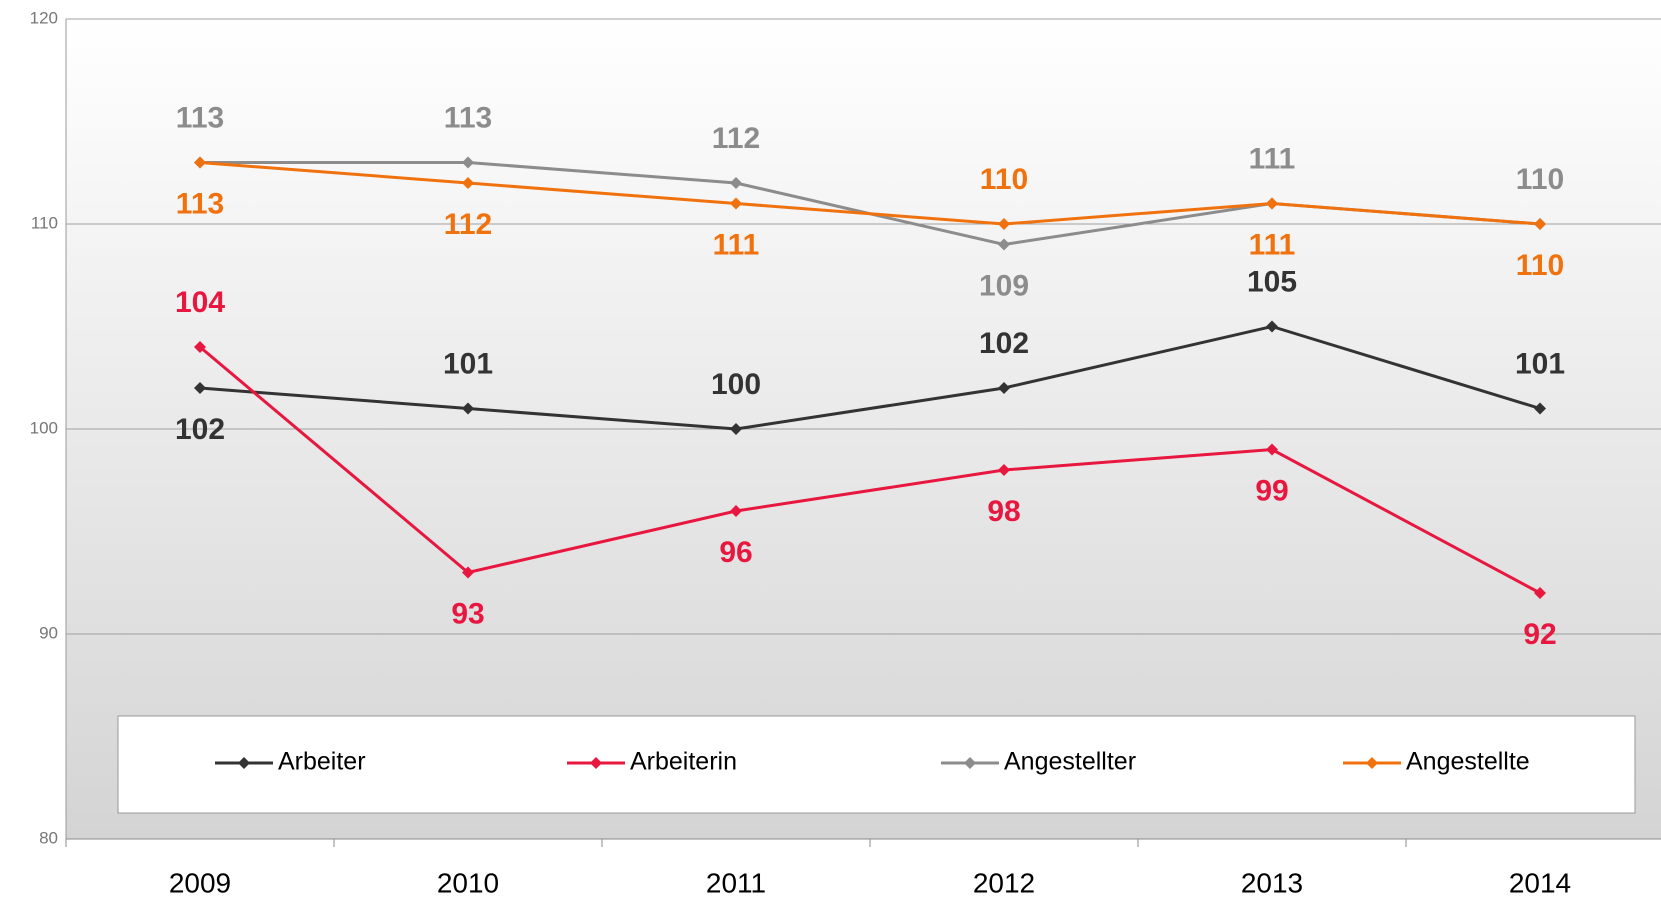  I want to click on x-tick-label: 2012, so click(1004, 882).